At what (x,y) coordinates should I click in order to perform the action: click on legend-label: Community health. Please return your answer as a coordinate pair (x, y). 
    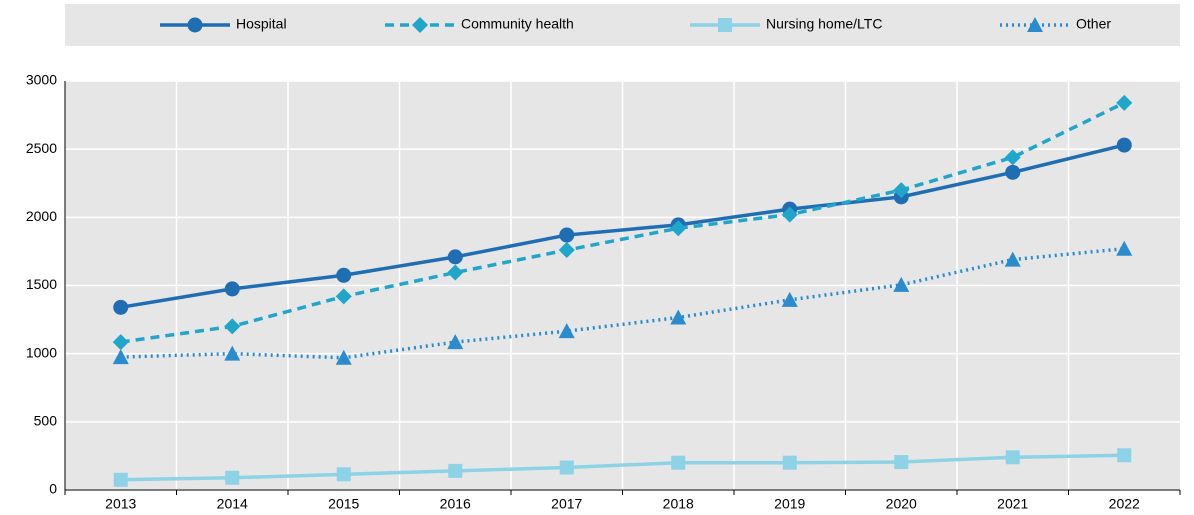
    Looking at the image, I should click on (517, 24).